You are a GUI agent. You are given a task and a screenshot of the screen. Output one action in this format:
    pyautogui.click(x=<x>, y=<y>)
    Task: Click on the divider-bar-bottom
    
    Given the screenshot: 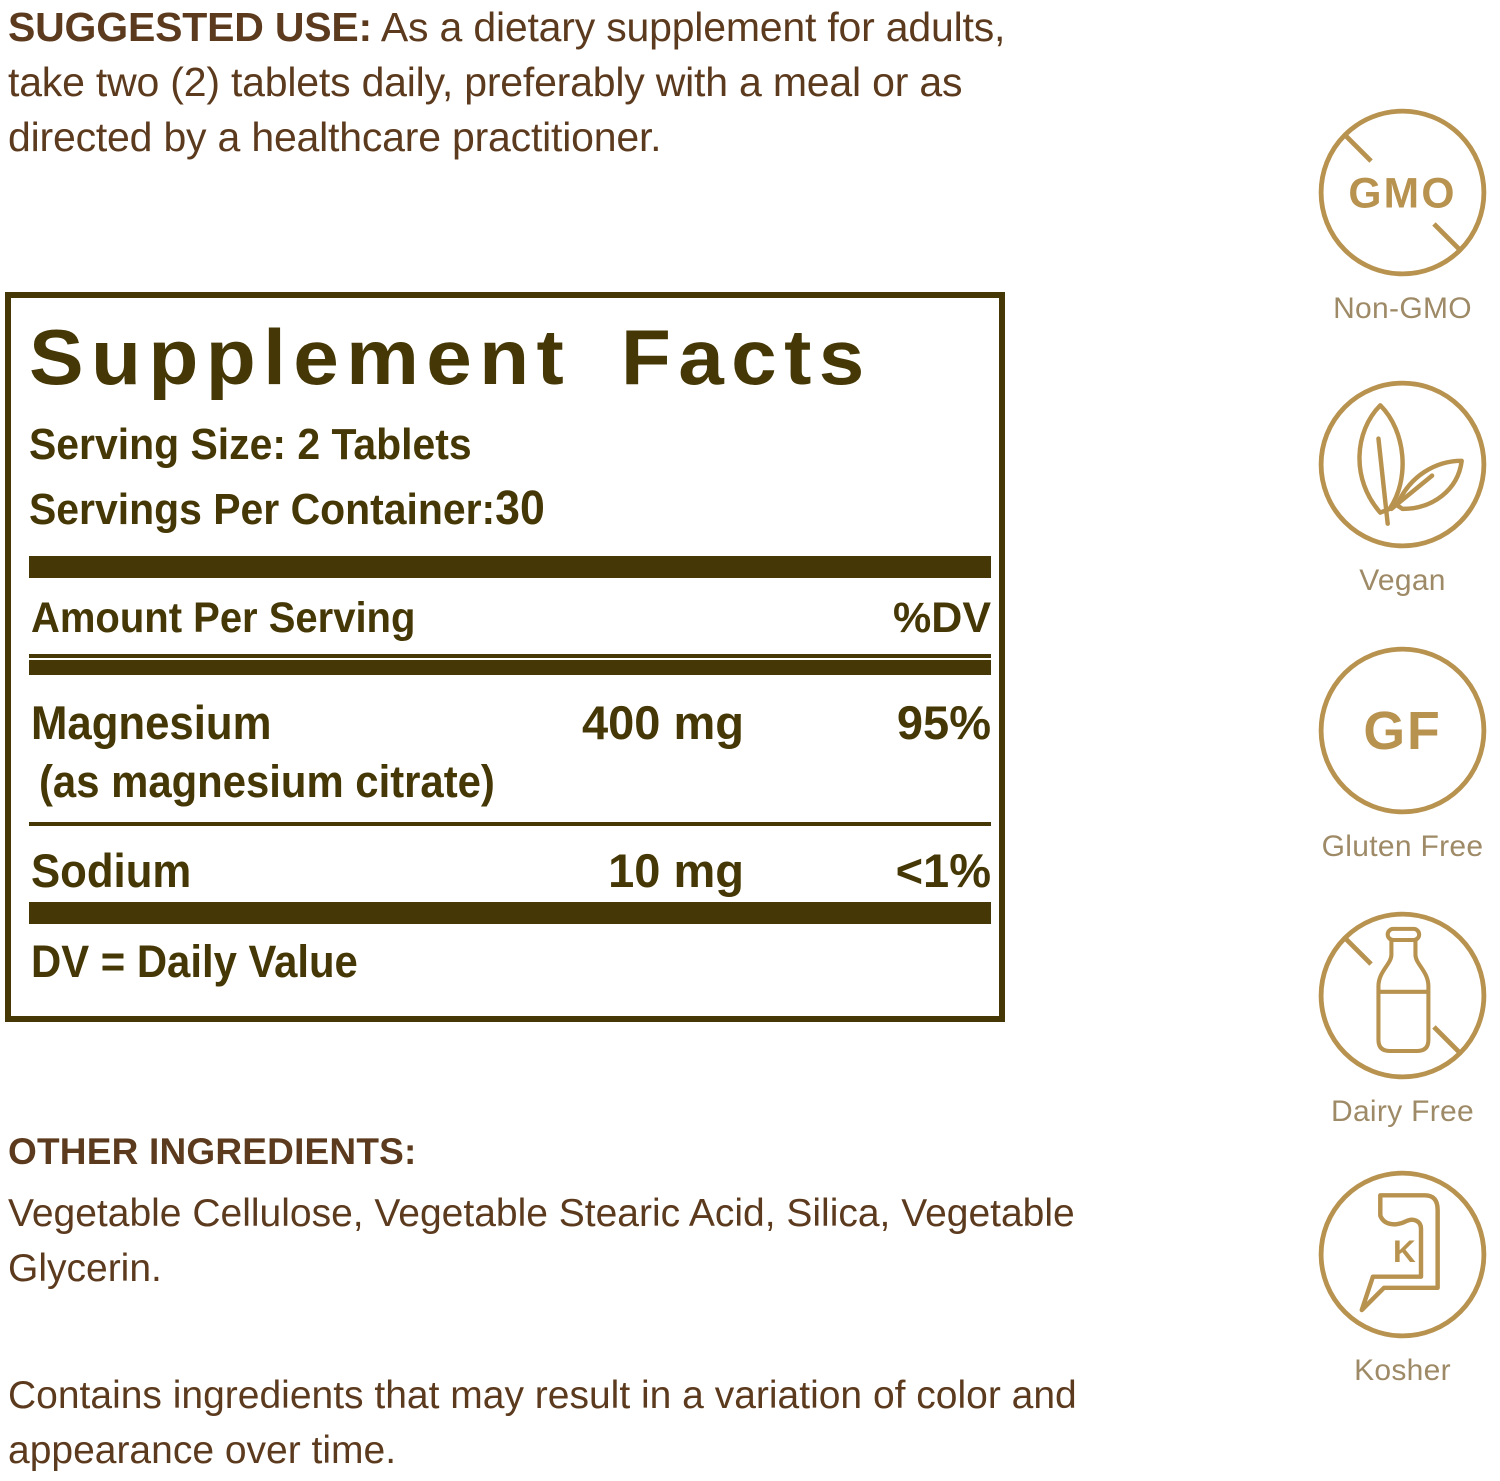 What is the action you would take?
    pyautogui.click(x=510, y=913)
    